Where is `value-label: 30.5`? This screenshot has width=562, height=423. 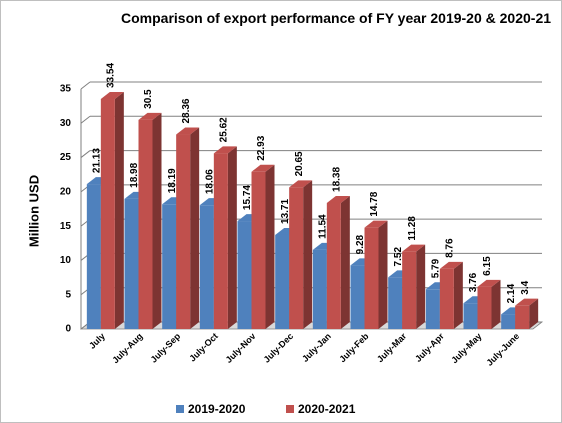
value-label: 30.5 is located at coordinates (148, 99).